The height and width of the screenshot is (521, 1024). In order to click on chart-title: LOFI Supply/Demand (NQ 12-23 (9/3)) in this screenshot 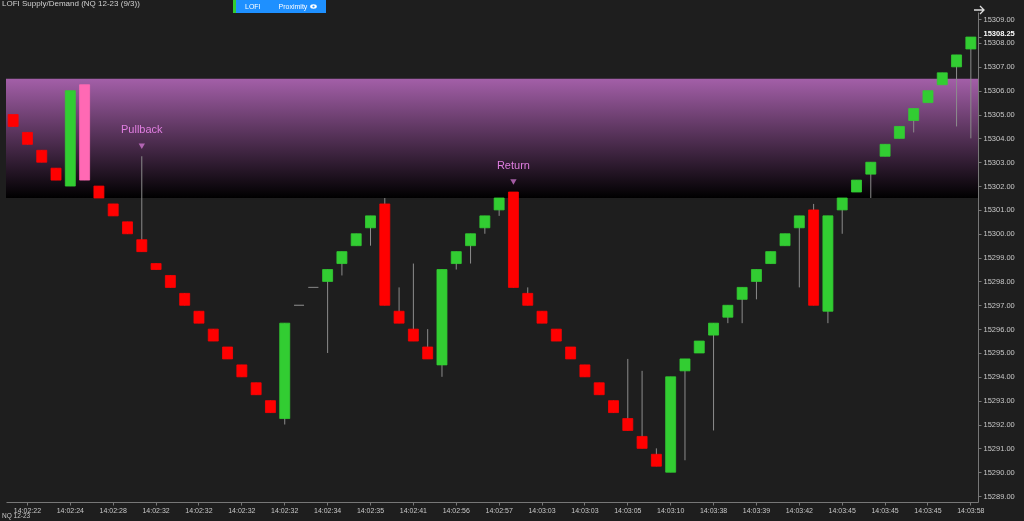, I will do `click(71, 4)`.